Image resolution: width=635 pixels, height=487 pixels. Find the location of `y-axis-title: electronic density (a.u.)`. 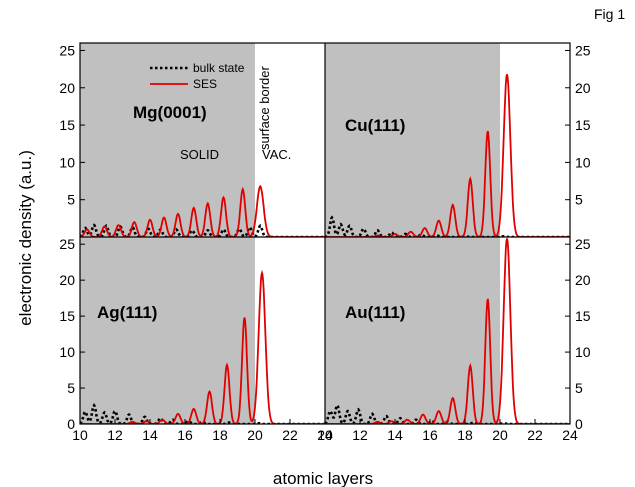

y-axis-title: electronic density (a.u.) is located at coordinates (25, 238).